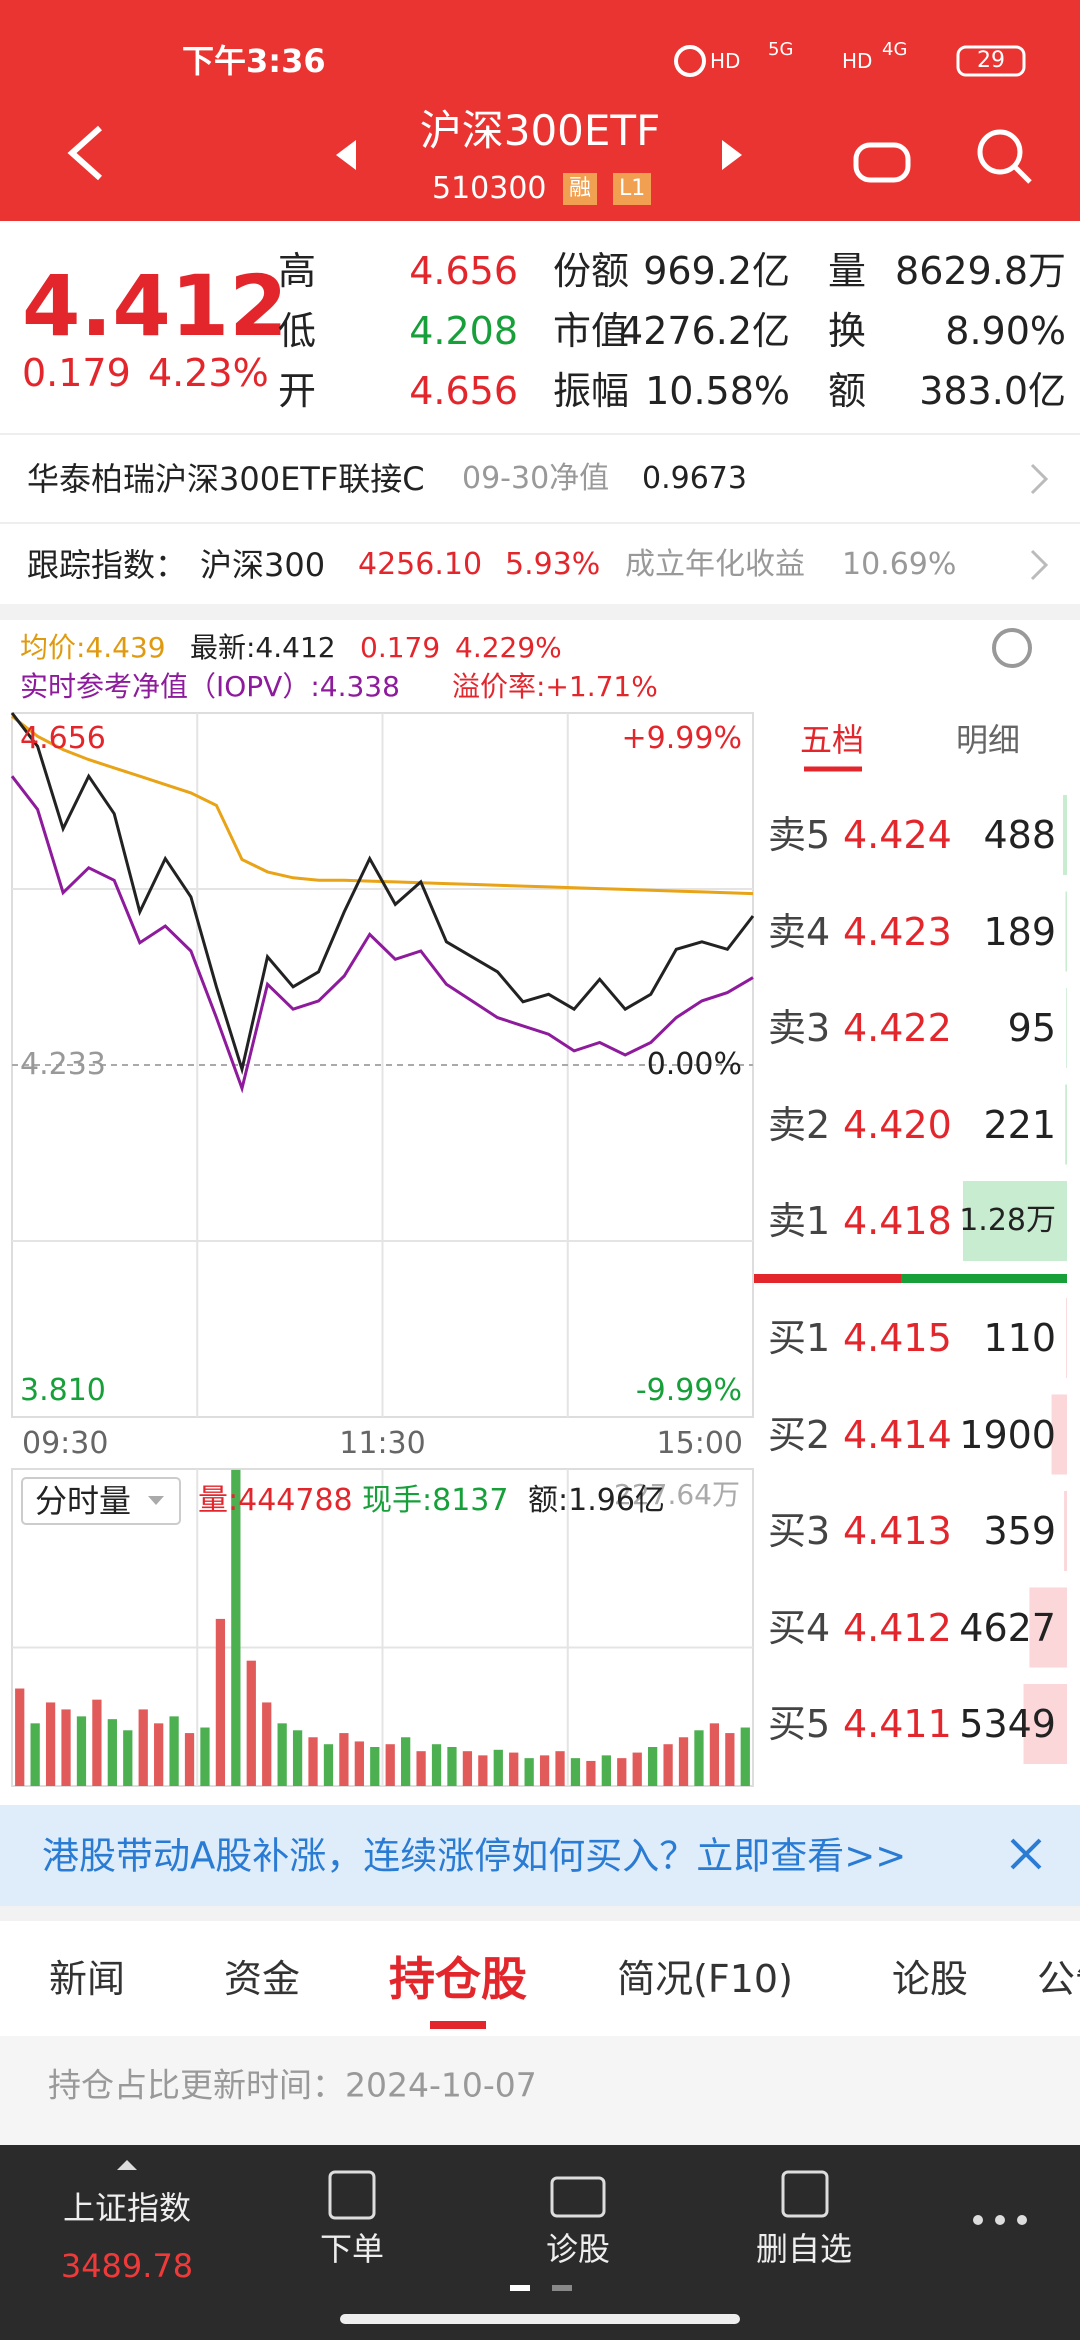 This screenshot has width=1080, height=2340. I want to click on nav-item: 诊股, so click(578, 2249).